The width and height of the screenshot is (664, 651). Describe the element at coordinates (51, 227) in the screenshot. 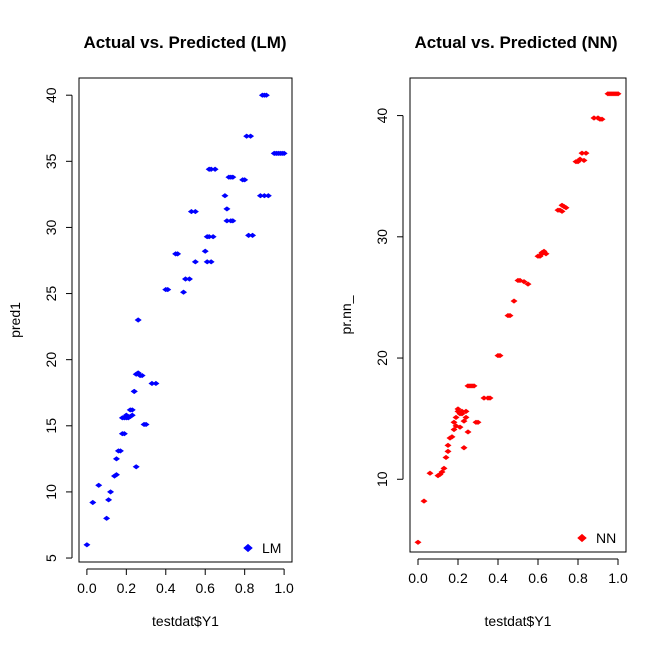

I see `panel-1-y-tick-label: 30` at that location.